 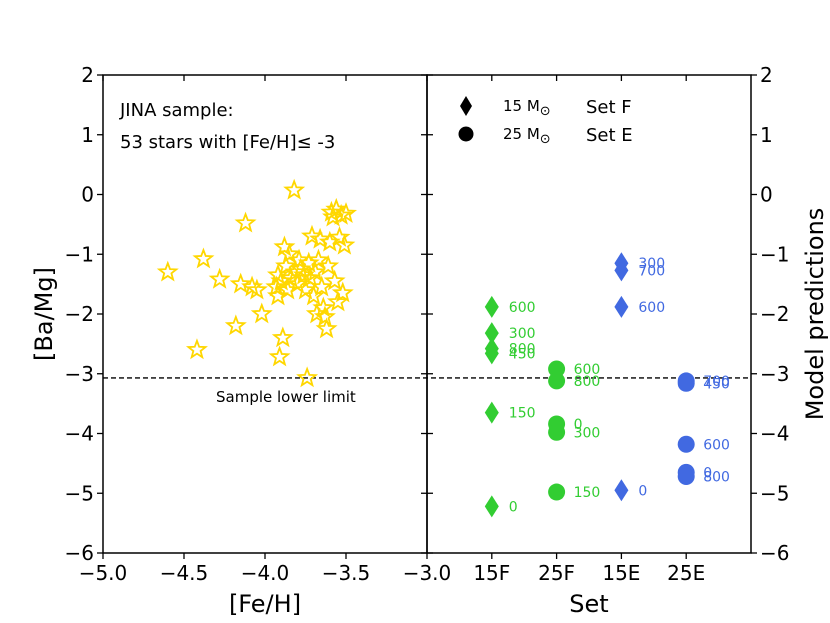 What do you see at coordinates (184, 573) in the screenshot?
I see `left-x-tick-label: −4.5` at bounding box center [184, 573].